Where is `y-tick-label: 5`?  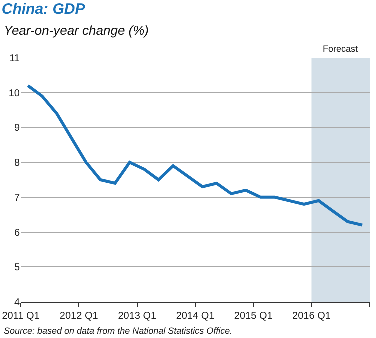 y-tick-label: 5 is located at coordinates (17, 268).